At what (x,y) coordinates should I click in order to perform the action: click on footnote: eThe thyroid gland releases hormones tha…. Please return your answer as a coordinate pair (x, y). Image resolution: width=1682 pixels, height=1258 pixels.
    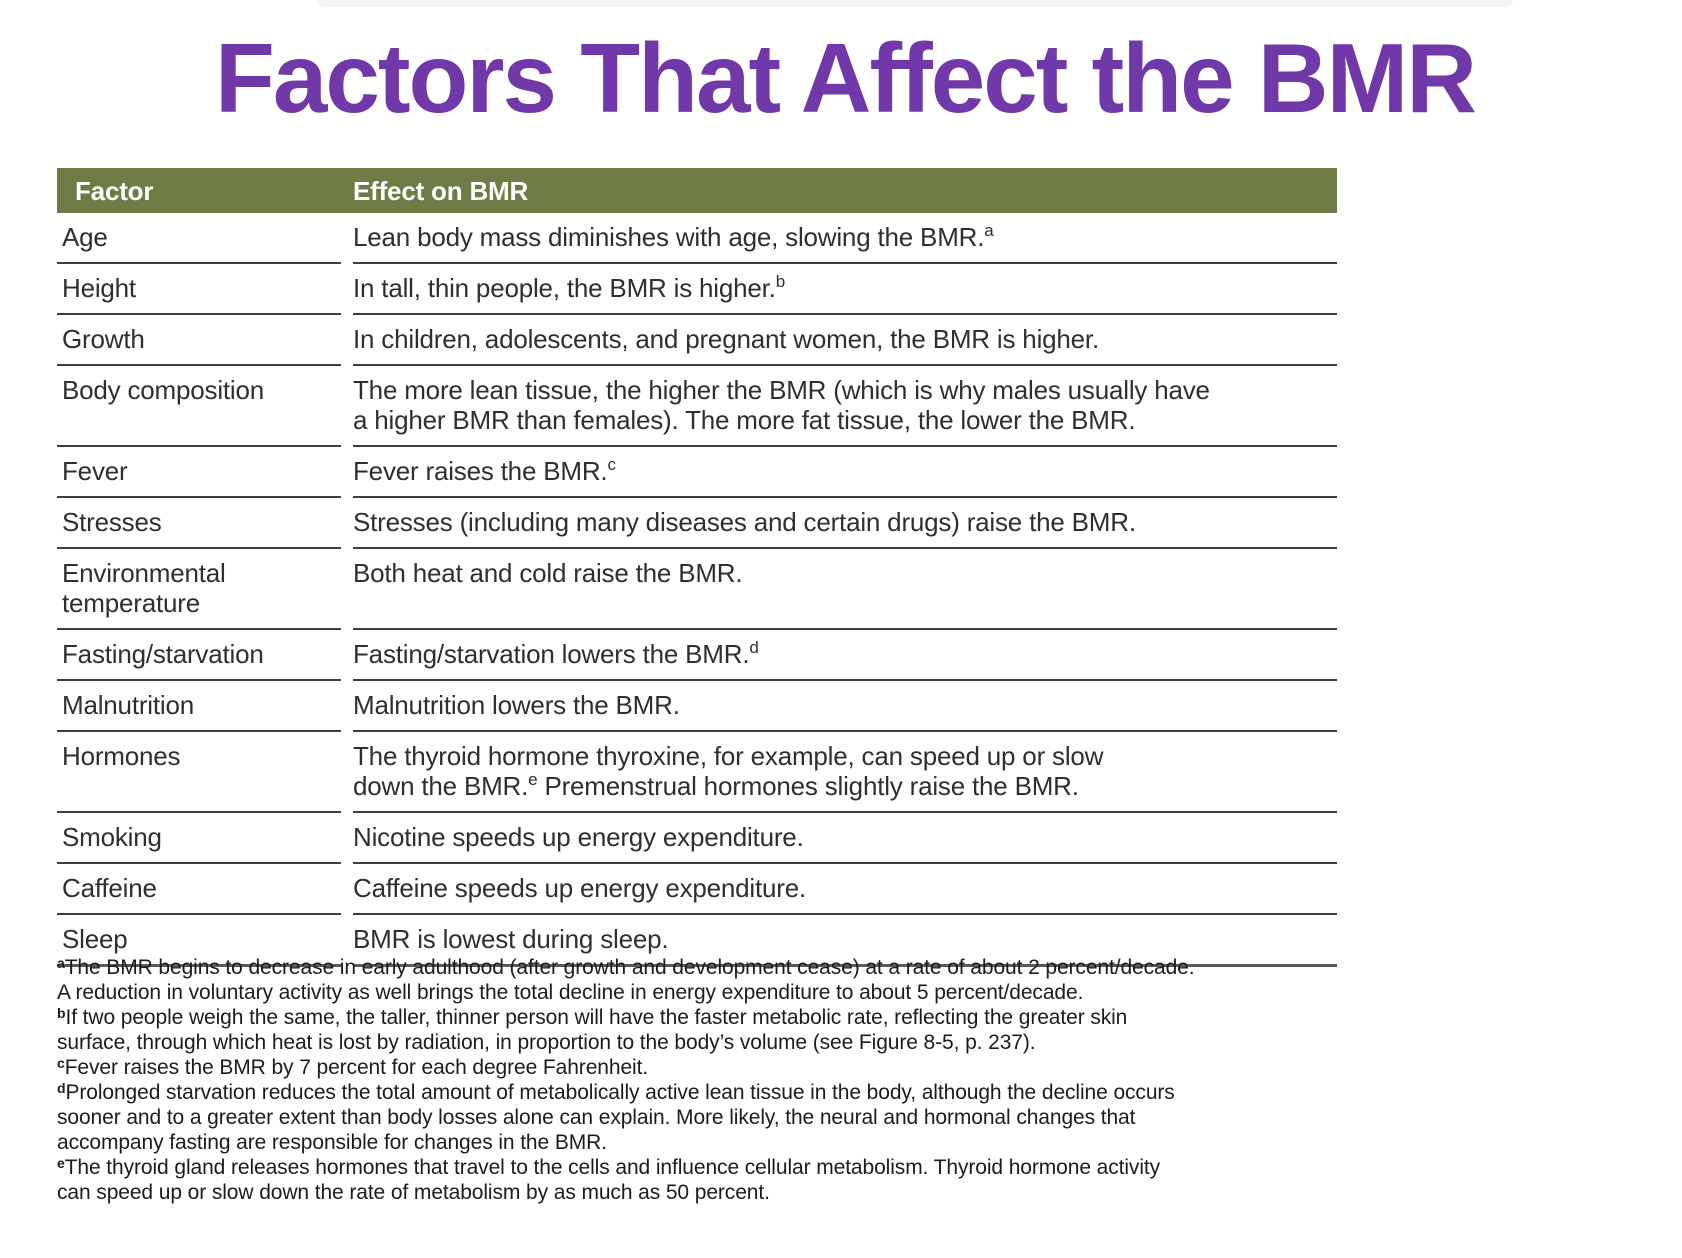
    Looking at the image, I should click on (717, 1180).